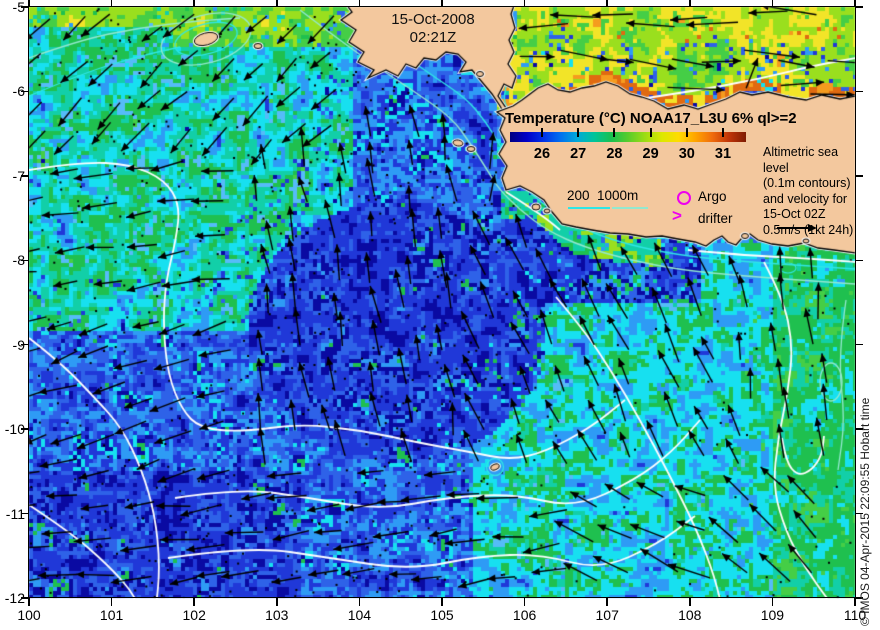 This screenshot has height=630, width=880. What do you see at coordinates (578, 154) in the screenshot?
I see `colorbar-tick-label: 27` at bounding box center [578, 154].